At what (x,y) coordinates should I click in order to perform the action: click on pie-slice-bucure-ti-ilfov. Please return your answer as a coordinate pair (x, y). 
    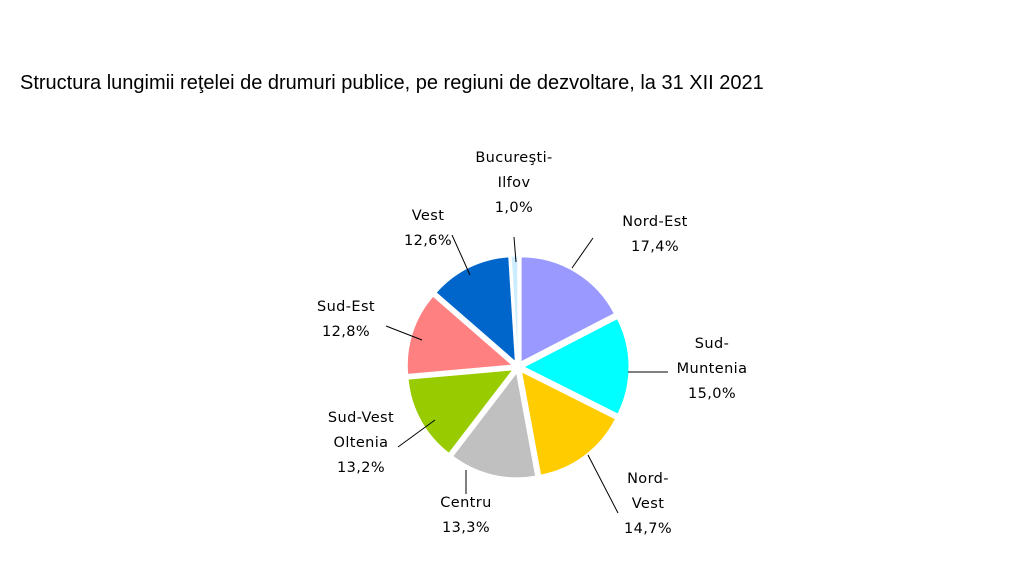
    Looking at the image, I should click on (514, 308).